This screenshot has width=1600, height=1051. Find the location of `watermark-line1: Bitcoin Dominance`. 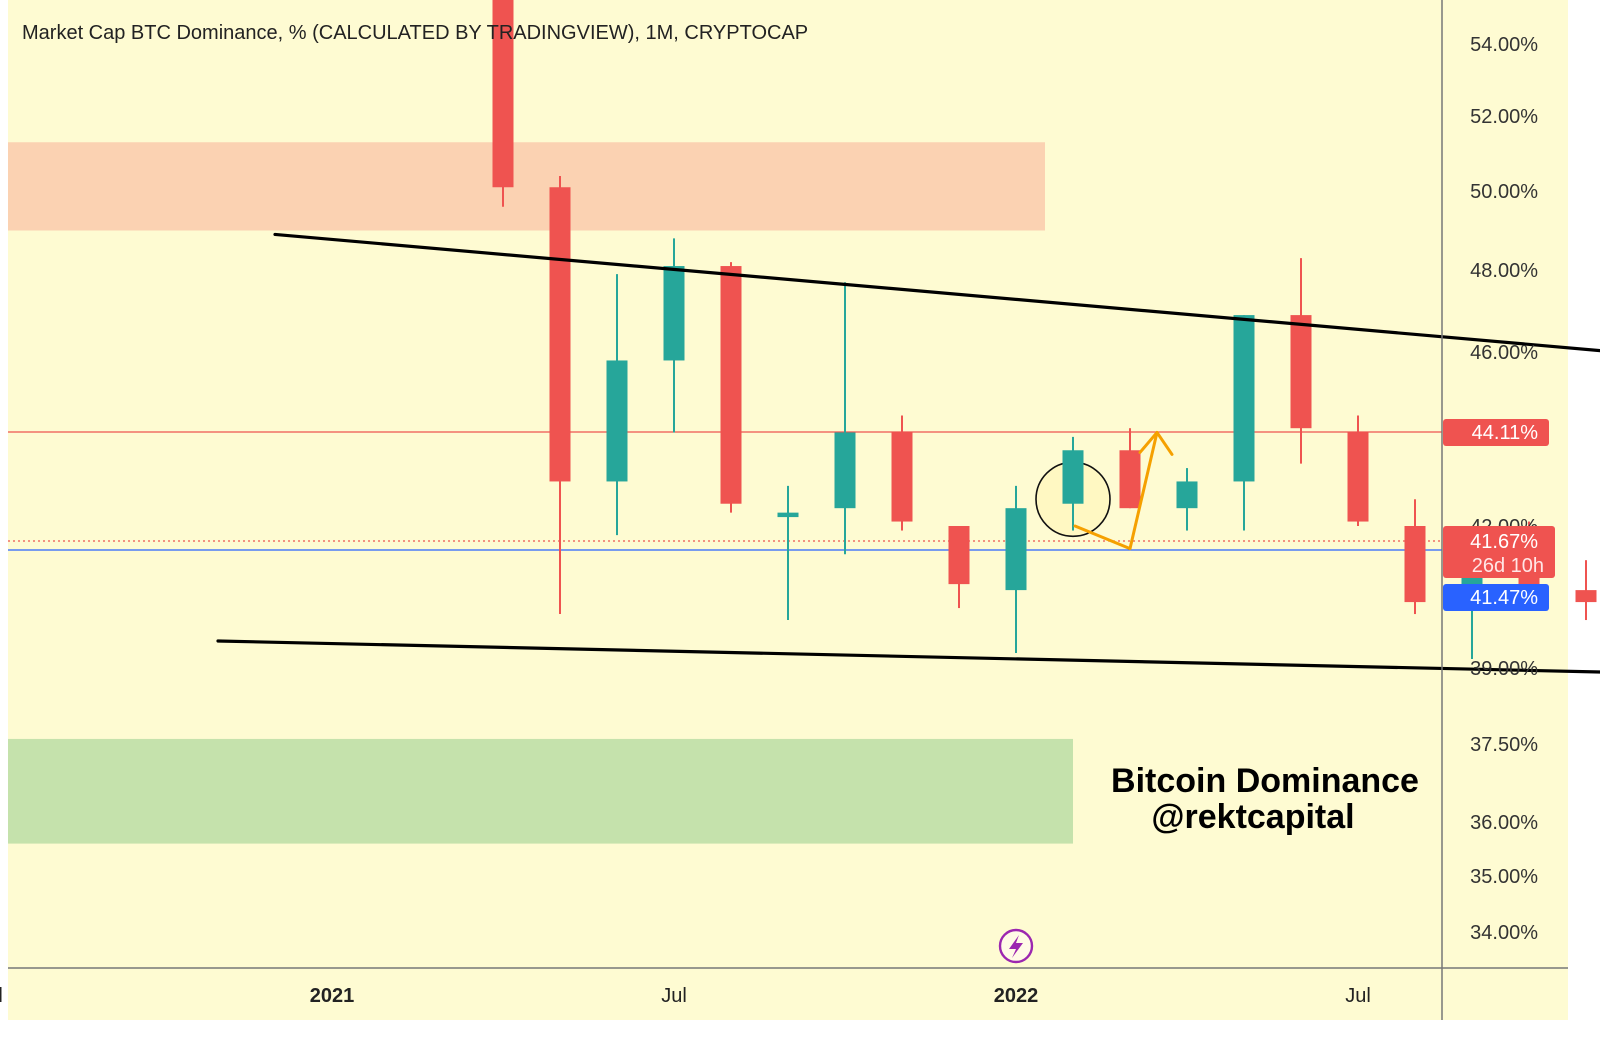

watermark-line1: Bitcoin Dominance is located at coordinates (1265, 781).